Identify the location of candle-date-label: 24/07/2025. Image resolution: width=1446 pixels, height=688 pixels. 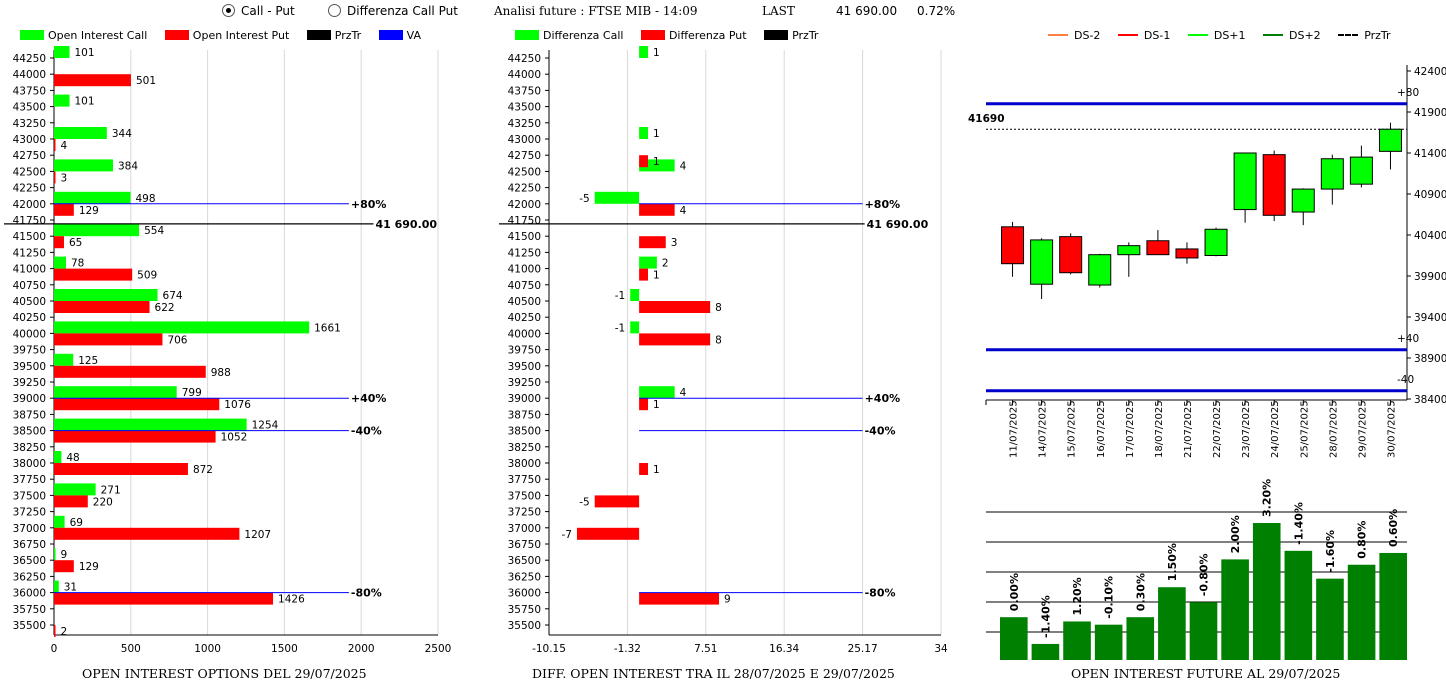
(1275, 429).